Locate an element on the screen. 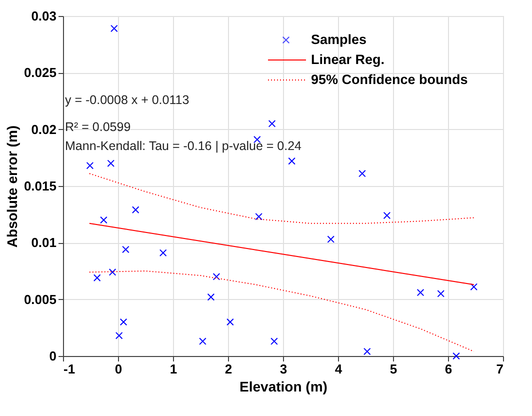 Image resolution: width=532 pixels, height=416 pixels. x-tick-label: 0 is located at coordinates (118, 369).